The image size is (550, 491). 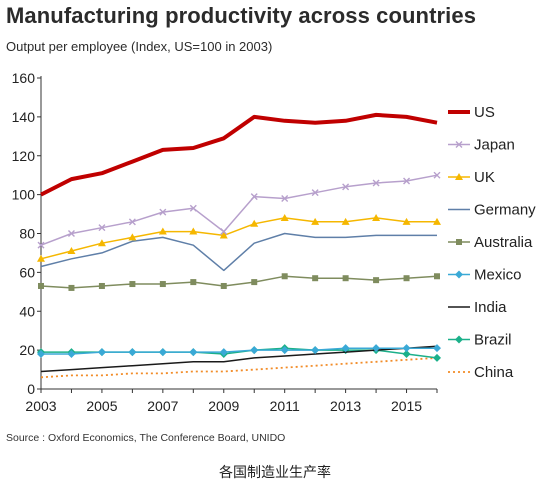 I want to click on series-germany, so click(x=238, y=252).